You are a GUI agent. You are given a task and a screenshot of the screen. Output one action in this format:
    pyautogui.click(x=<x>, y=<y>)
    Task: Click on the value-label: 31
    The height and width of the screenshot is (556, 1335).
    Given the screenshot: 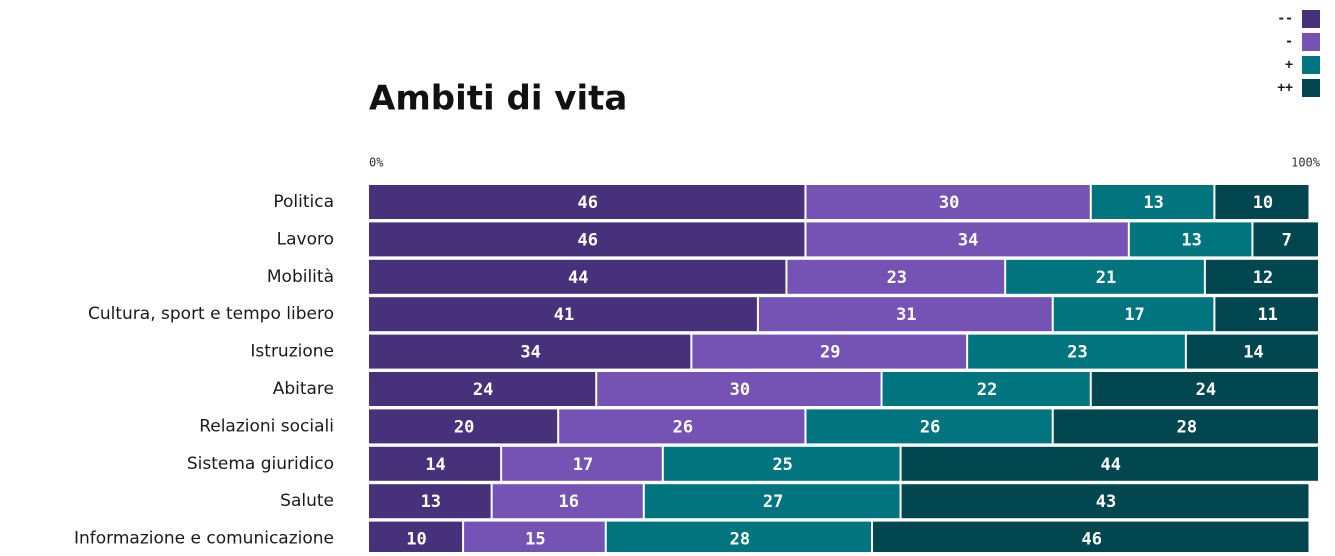 What is the action you would take?
    pyautogui.click(x=906, y=315)
    